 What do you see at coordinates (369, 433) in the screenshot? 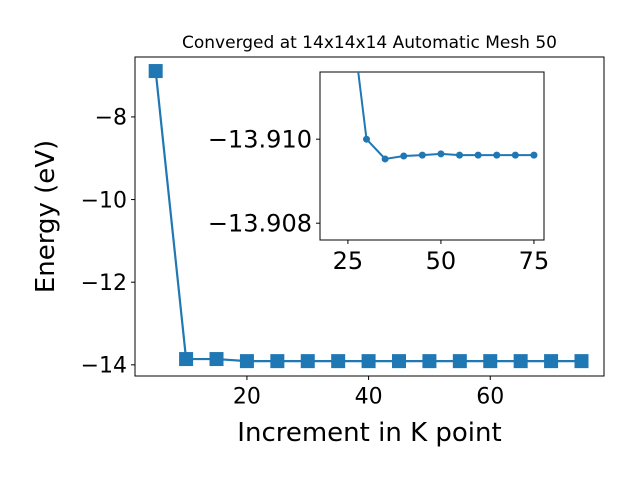
I see `x-axis-label: Increment in K point` at bounding box center [369, 433].